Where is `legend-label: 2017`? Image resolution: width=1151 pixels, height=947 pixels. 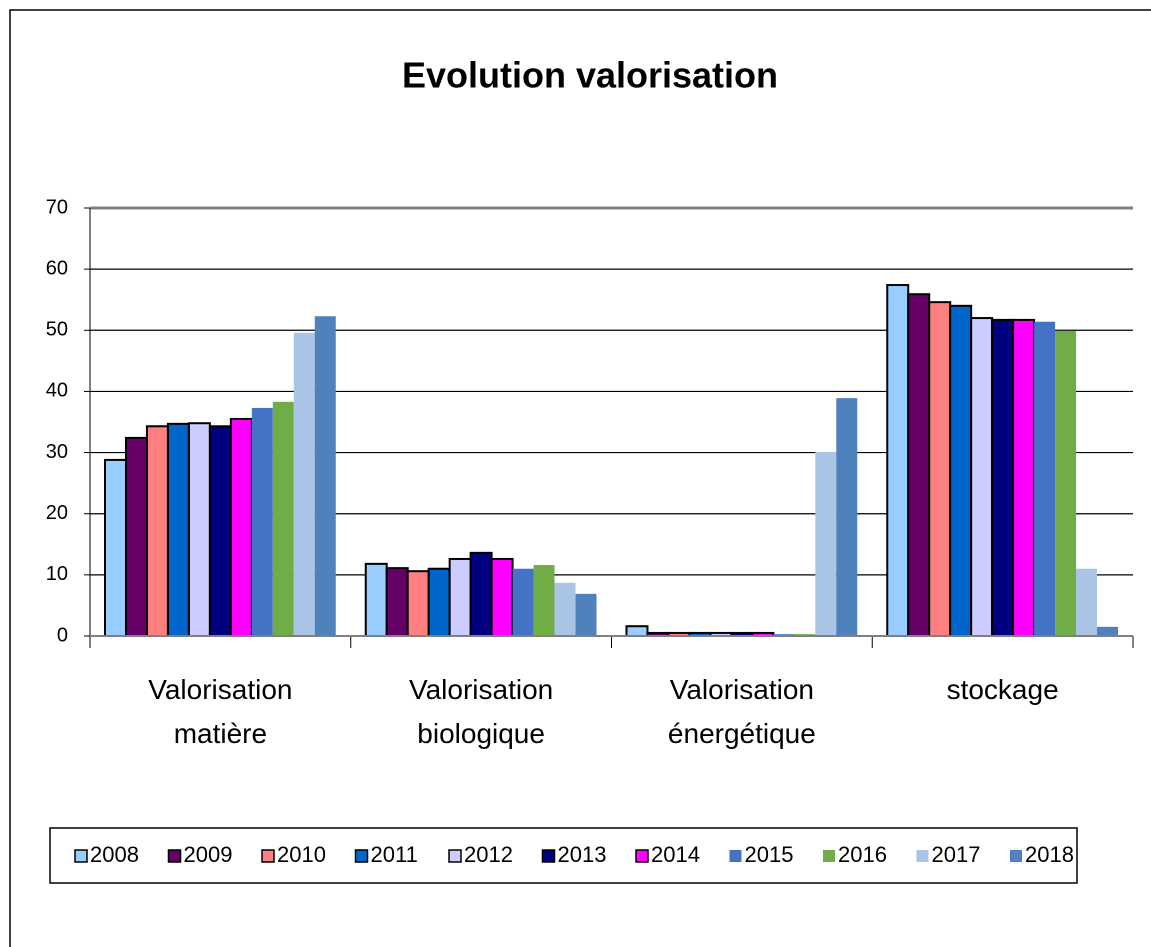 legend-label: 2017 is located at coordinates (956, 854).